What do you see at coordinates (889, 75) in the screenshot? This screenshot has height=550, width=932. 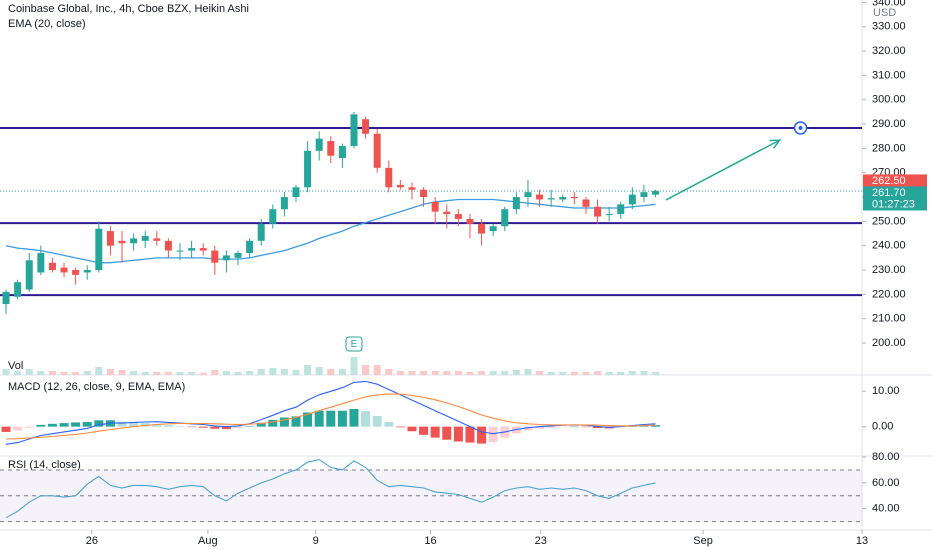 I see `y-tick-label: 310.00` at bounding box center [889, 75].